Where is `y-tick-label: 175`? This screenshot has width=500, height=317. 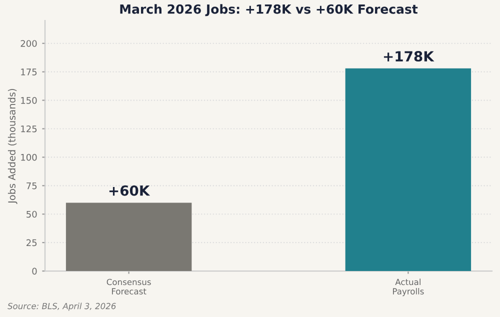
y-tick-label: 175 is located at coordinates (29, 72).